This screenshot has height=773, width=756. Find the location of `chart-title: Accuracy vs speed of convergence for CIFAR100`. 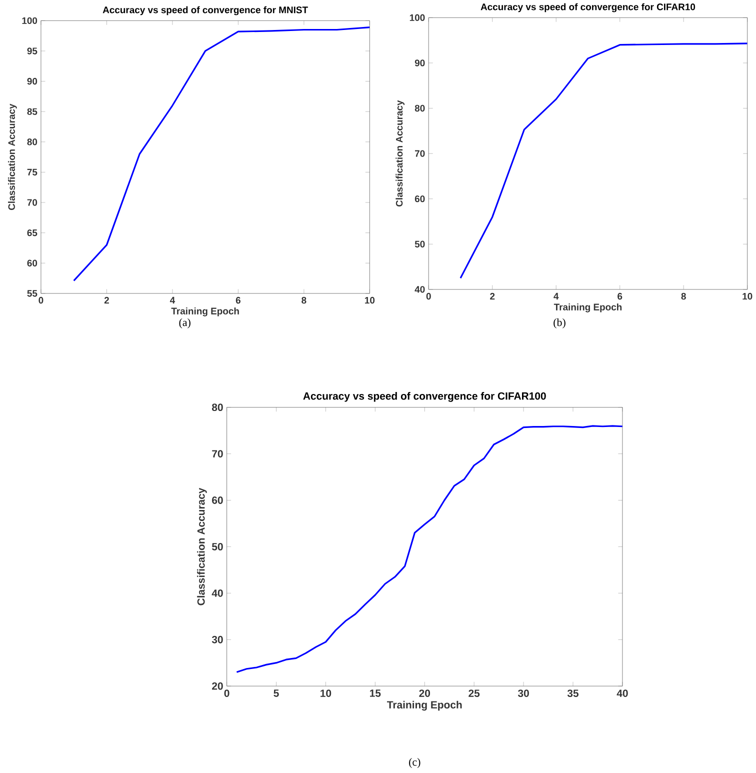

chart-title: Accuracy vs speed of convergence for CIFAR100 is located at coordinates (424, 397).